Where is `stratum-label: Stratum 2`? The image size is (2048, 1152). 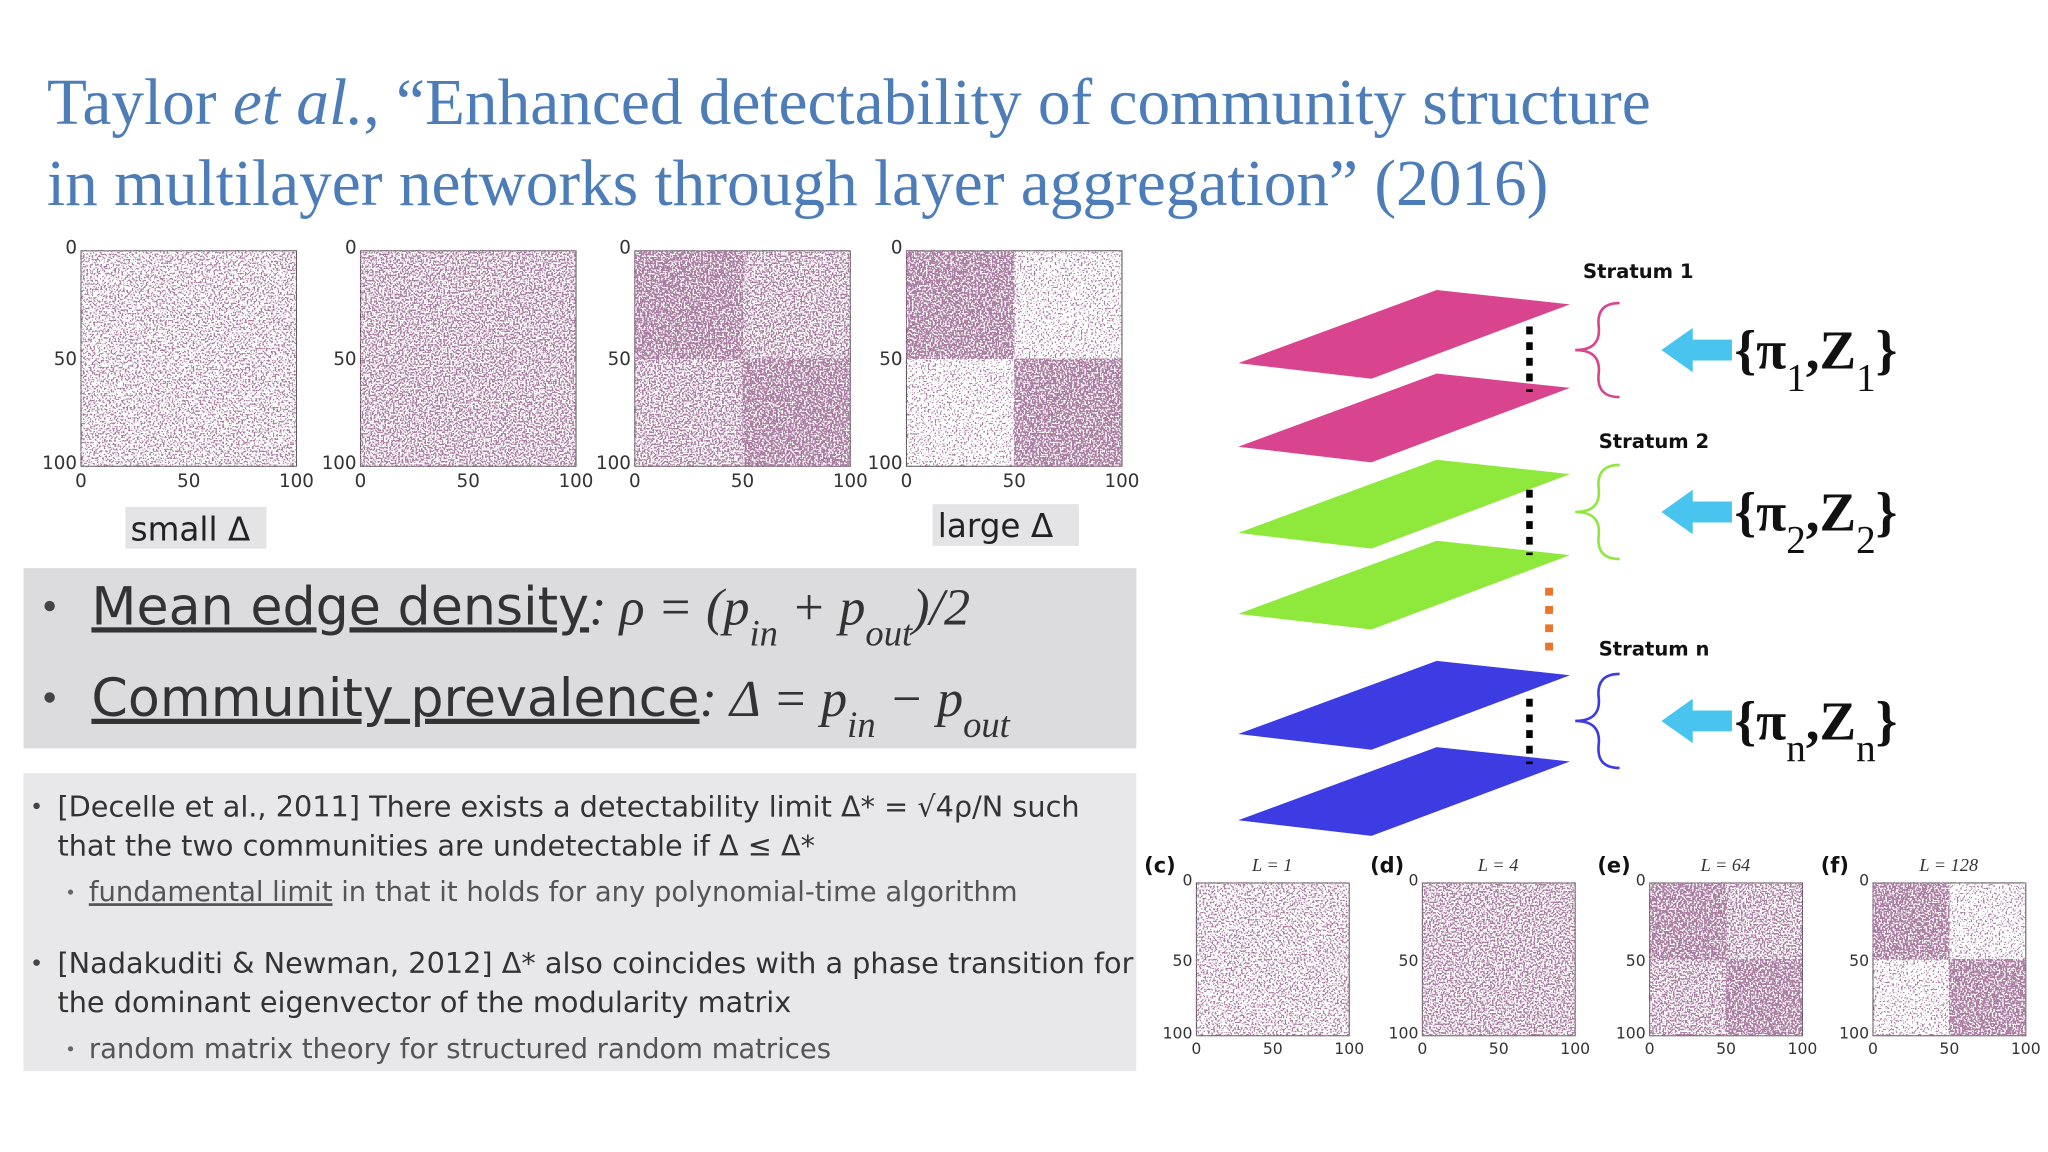 stratum-label: Stratum 2 is located at coordinates (1654, 441).